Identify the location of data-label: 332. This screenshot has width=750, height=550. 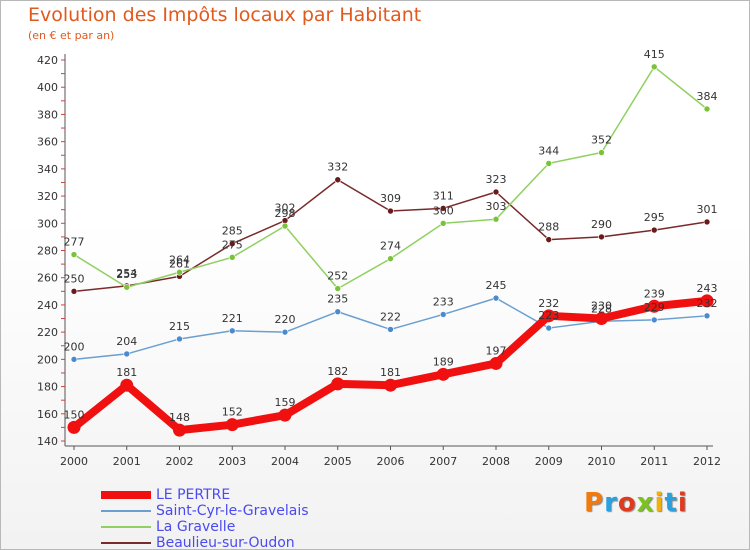
(337, 167).